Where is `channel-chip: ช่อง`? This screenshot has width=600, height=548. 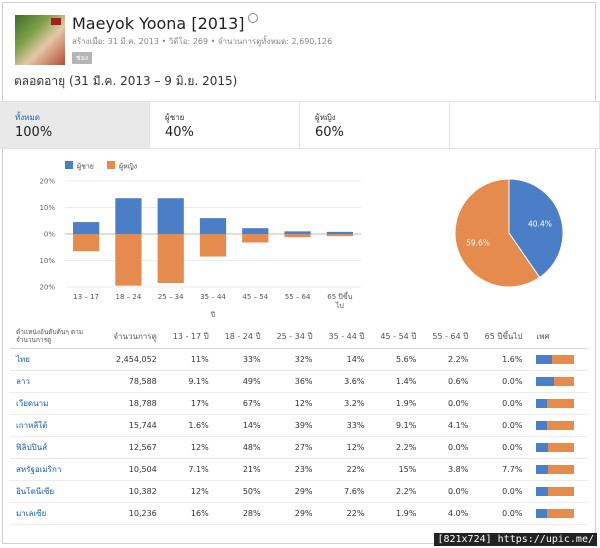 channel-chip: ช่อง is located at coordinates (82, 58).